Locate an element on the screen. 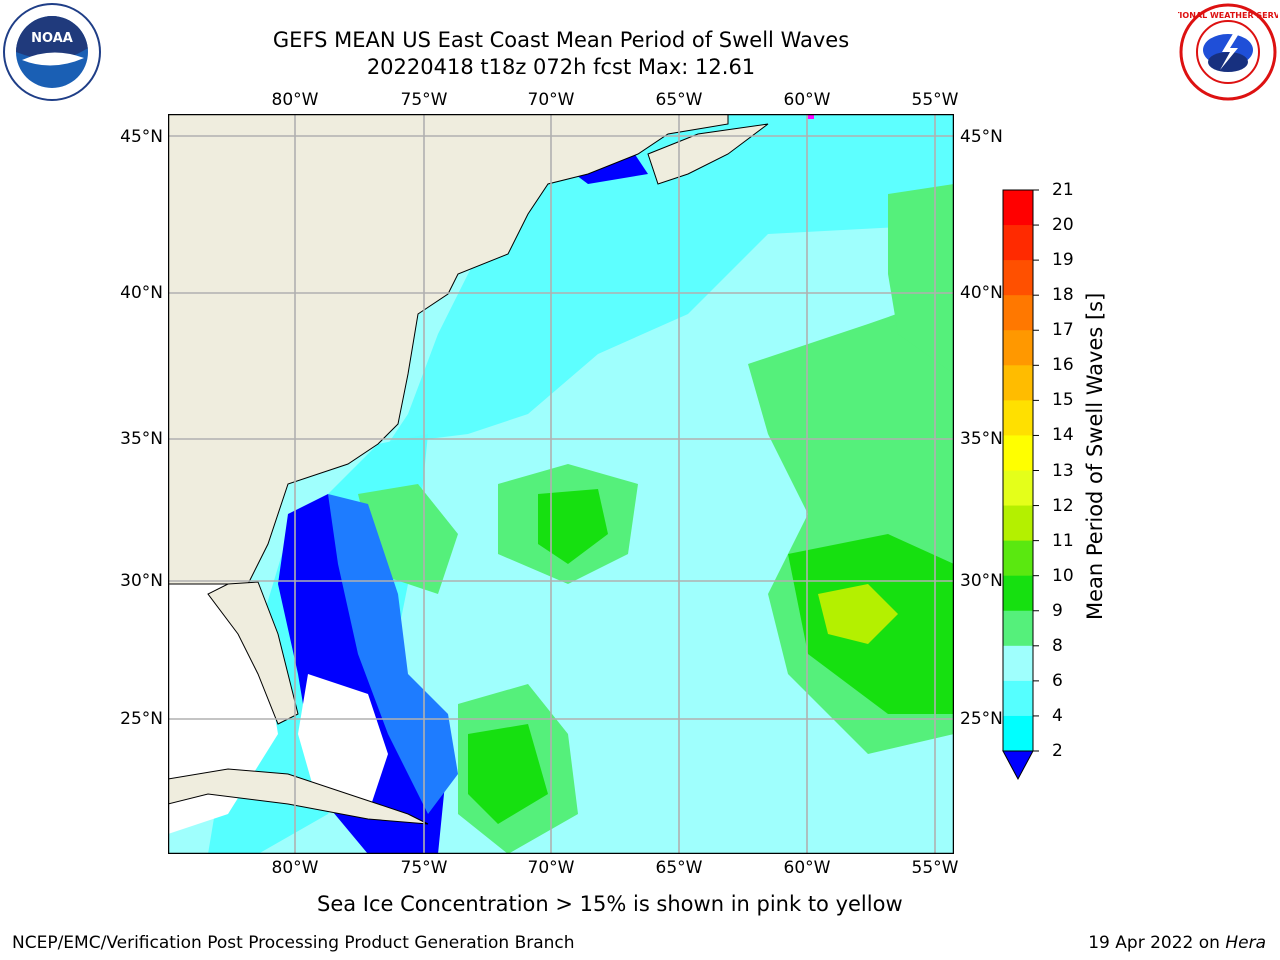 The image size is (1280, 960). colorbar-tick-14: 14 is located at coordinates (1063, 435).